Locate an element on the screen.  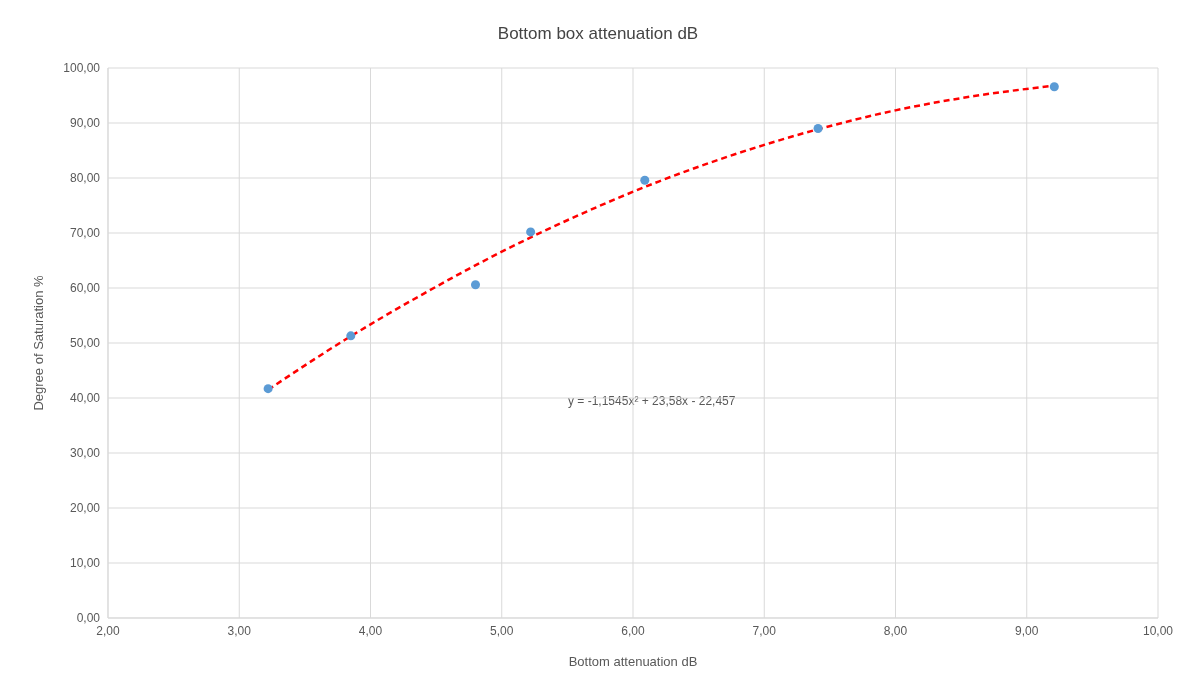
x-tick-label: 9,00 is located at coordinates (1027, 630).